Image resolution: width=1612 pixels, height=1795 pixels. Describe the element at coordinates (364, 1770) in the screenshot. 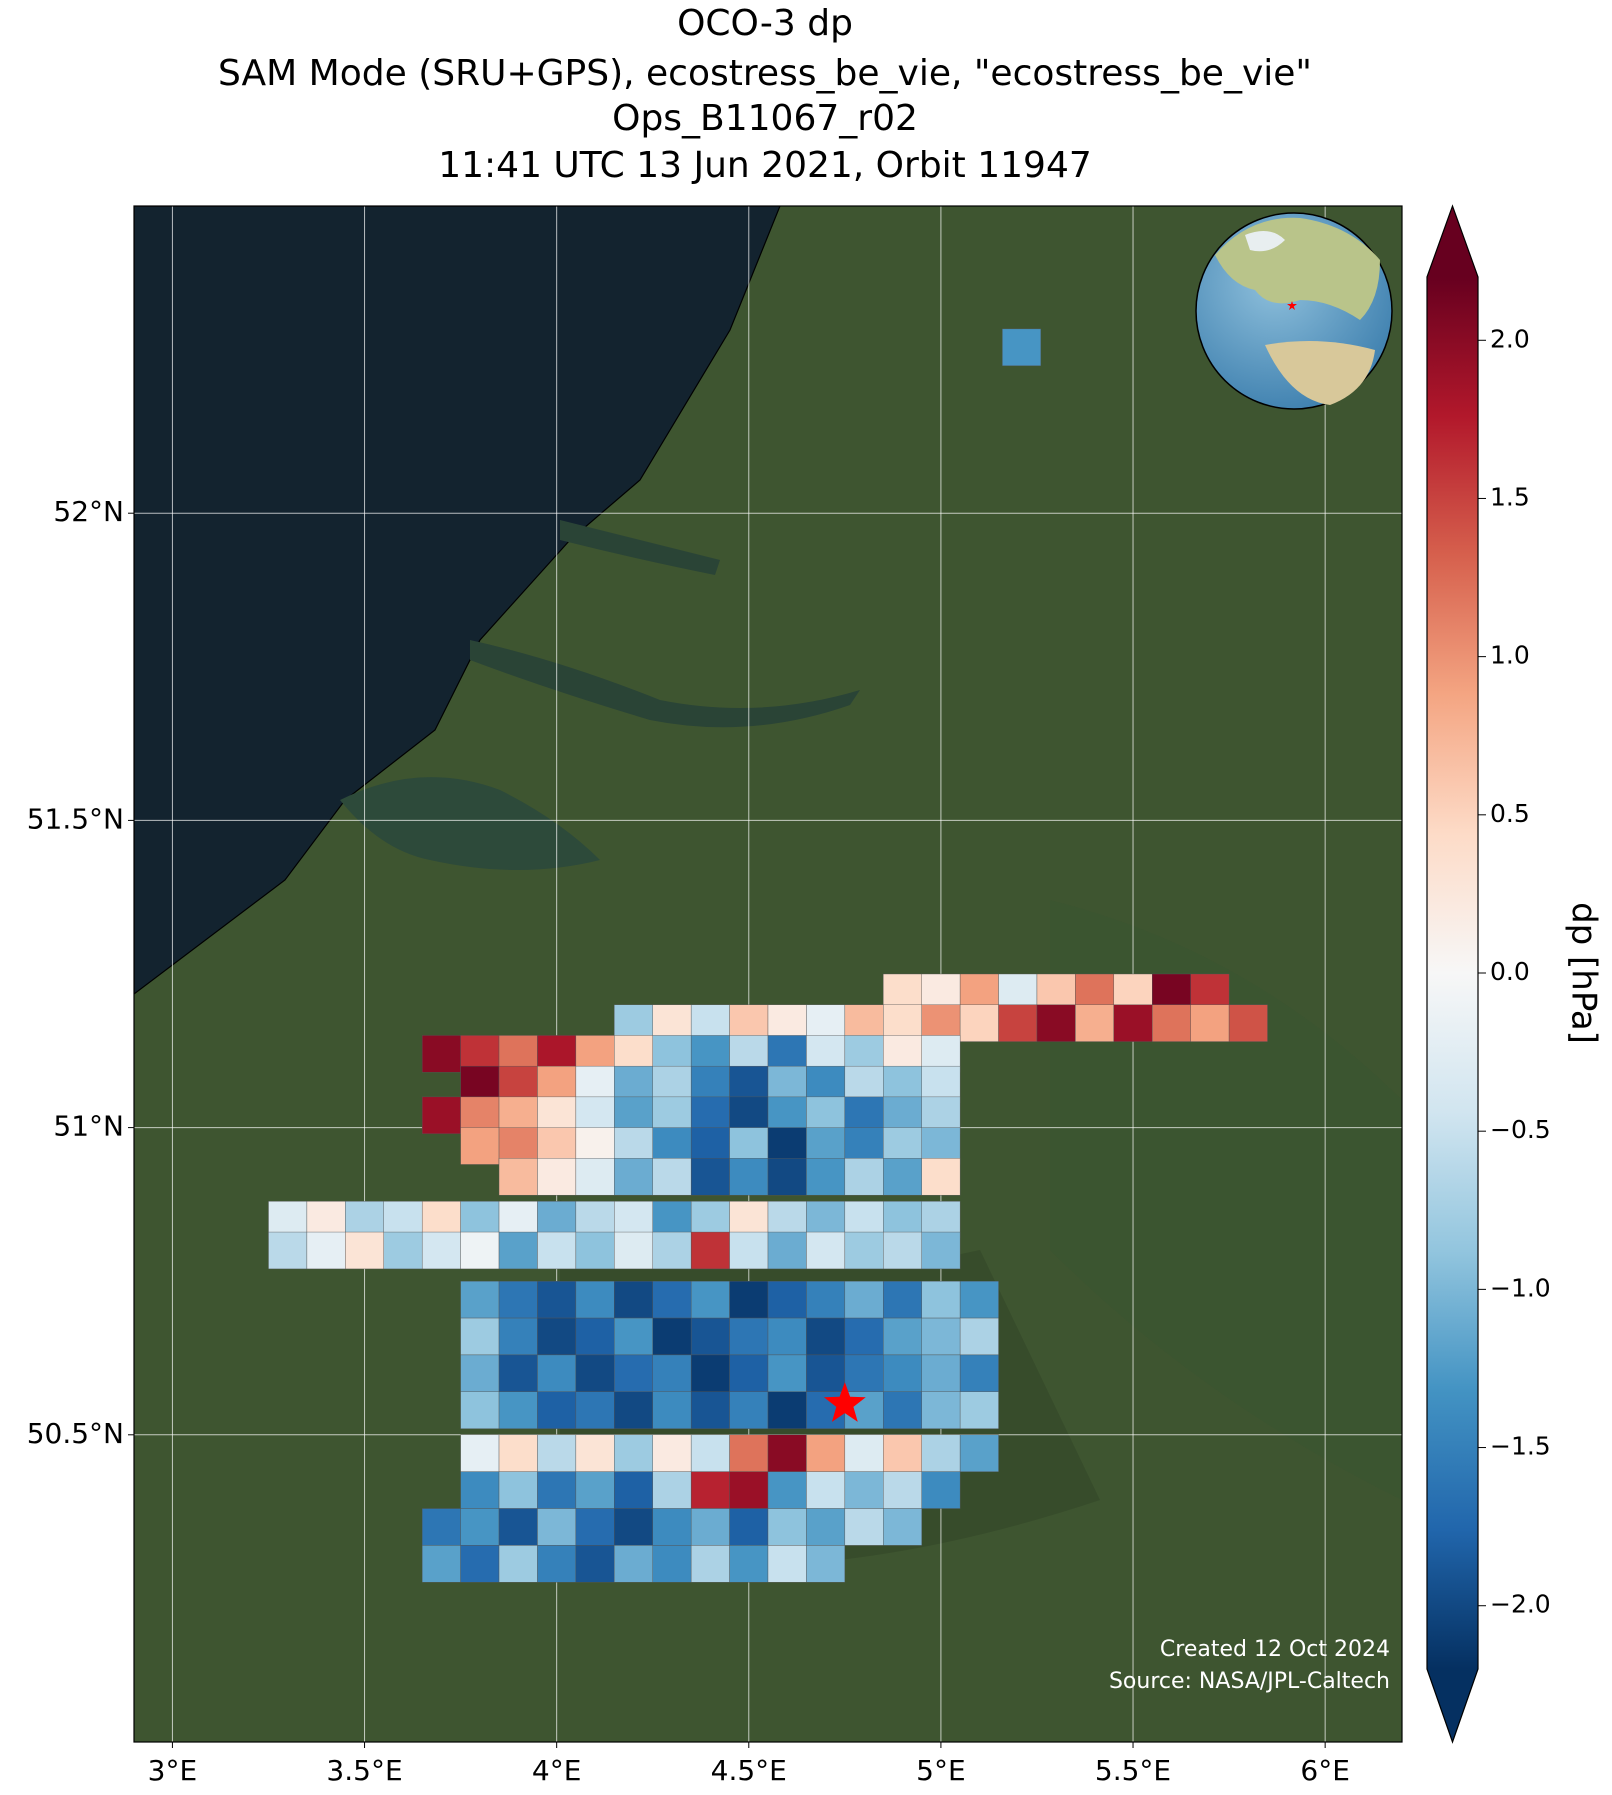

I see `x-tick-label: 3.5°E` at that location.